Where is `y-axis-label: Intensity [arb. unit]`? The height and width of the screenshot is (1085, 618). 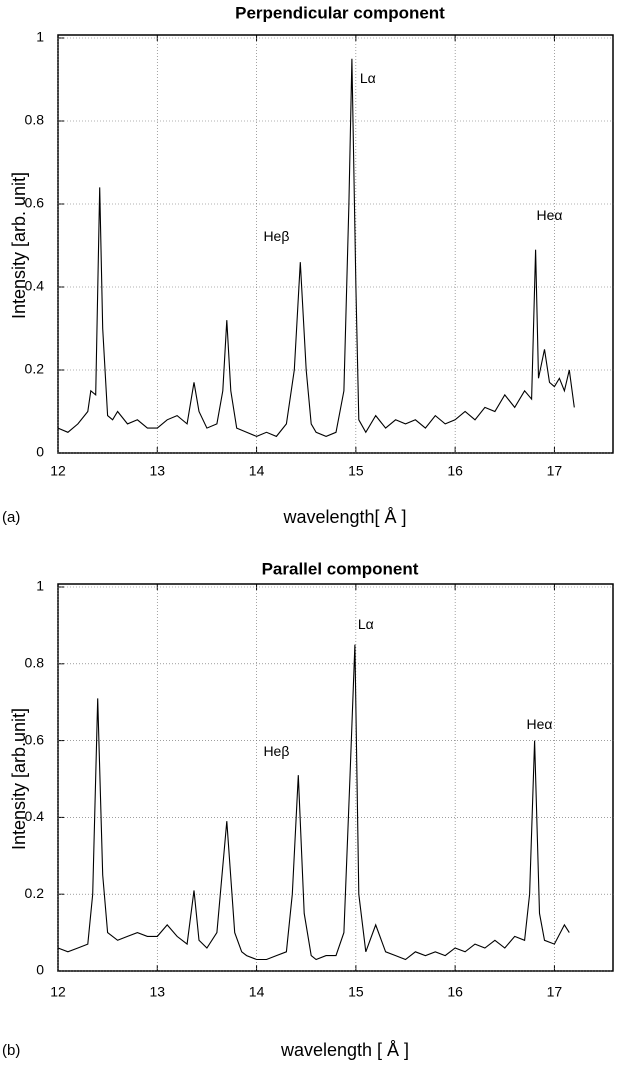
y-axis-label: Intensity [arb. unit] is located at coordinates (19, 245).